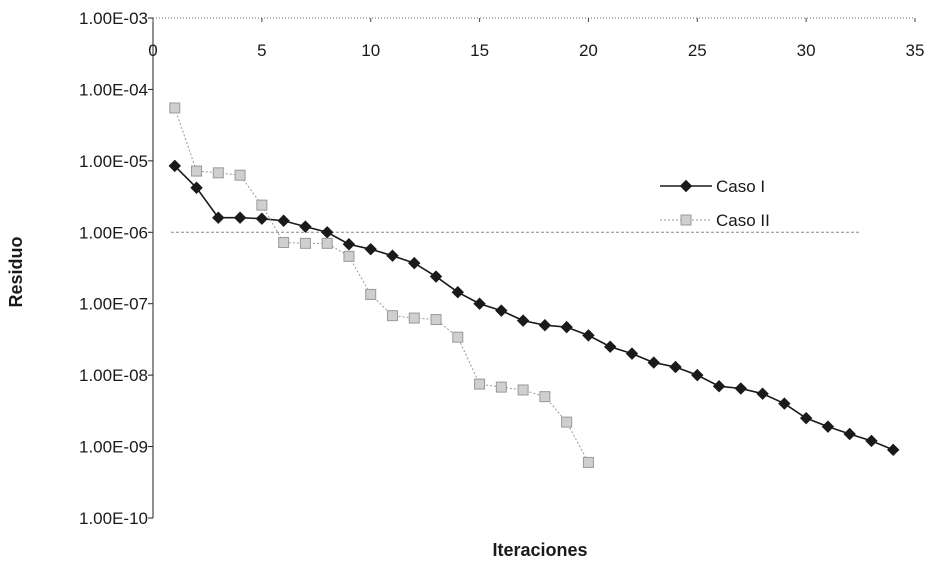  What do you see at coordinates (152, 50) in the screenshot?
I see `x-tick-label: 0` at bounding box center [152, 50].